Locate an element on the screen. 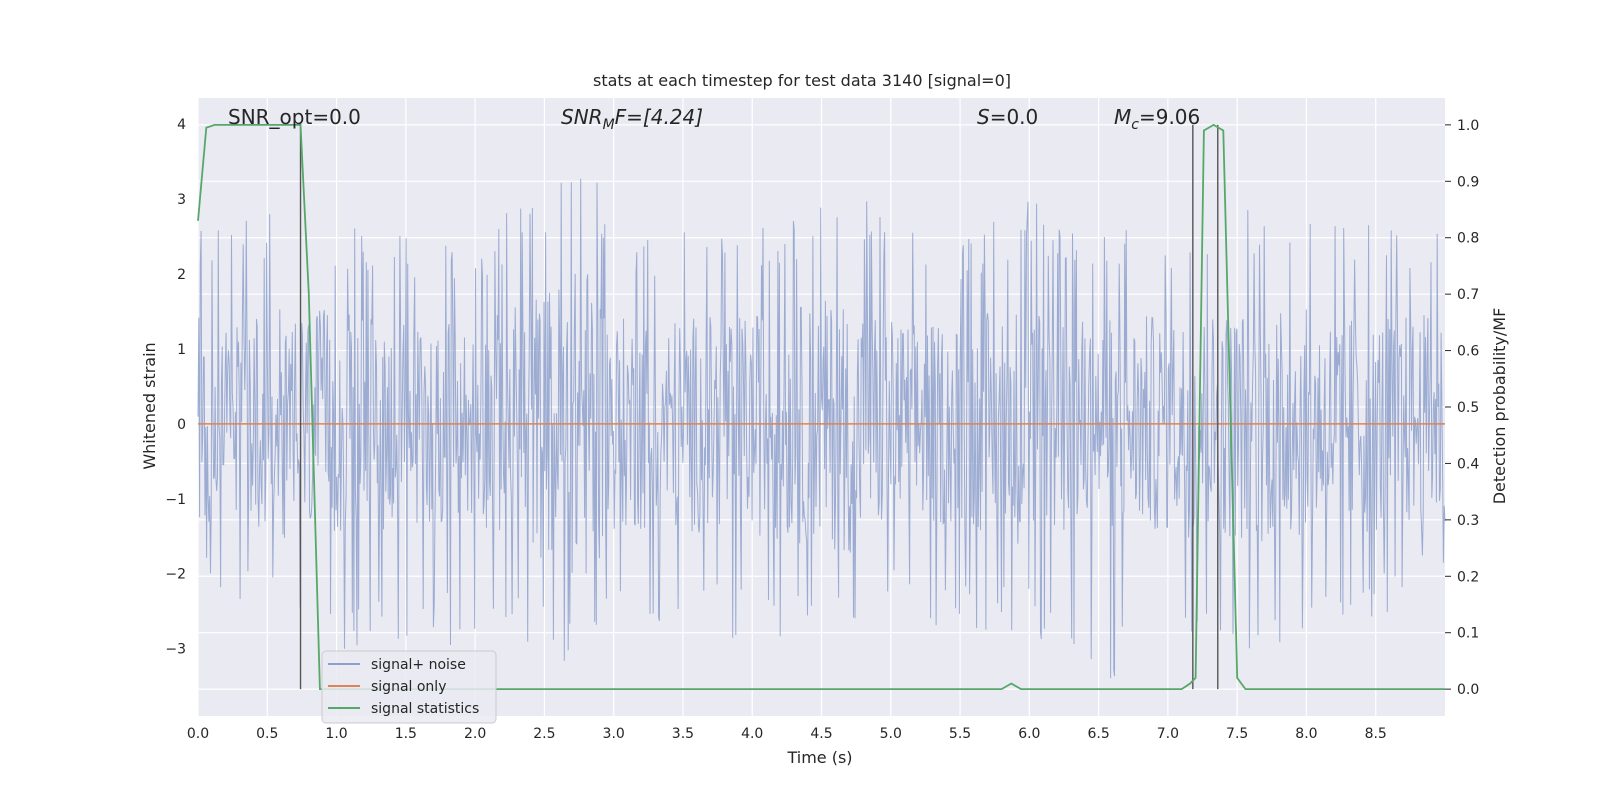 The height and width of the screenshot is (800, 1600). x-tick-label: 3.5 is located at coordinates (683, 734).